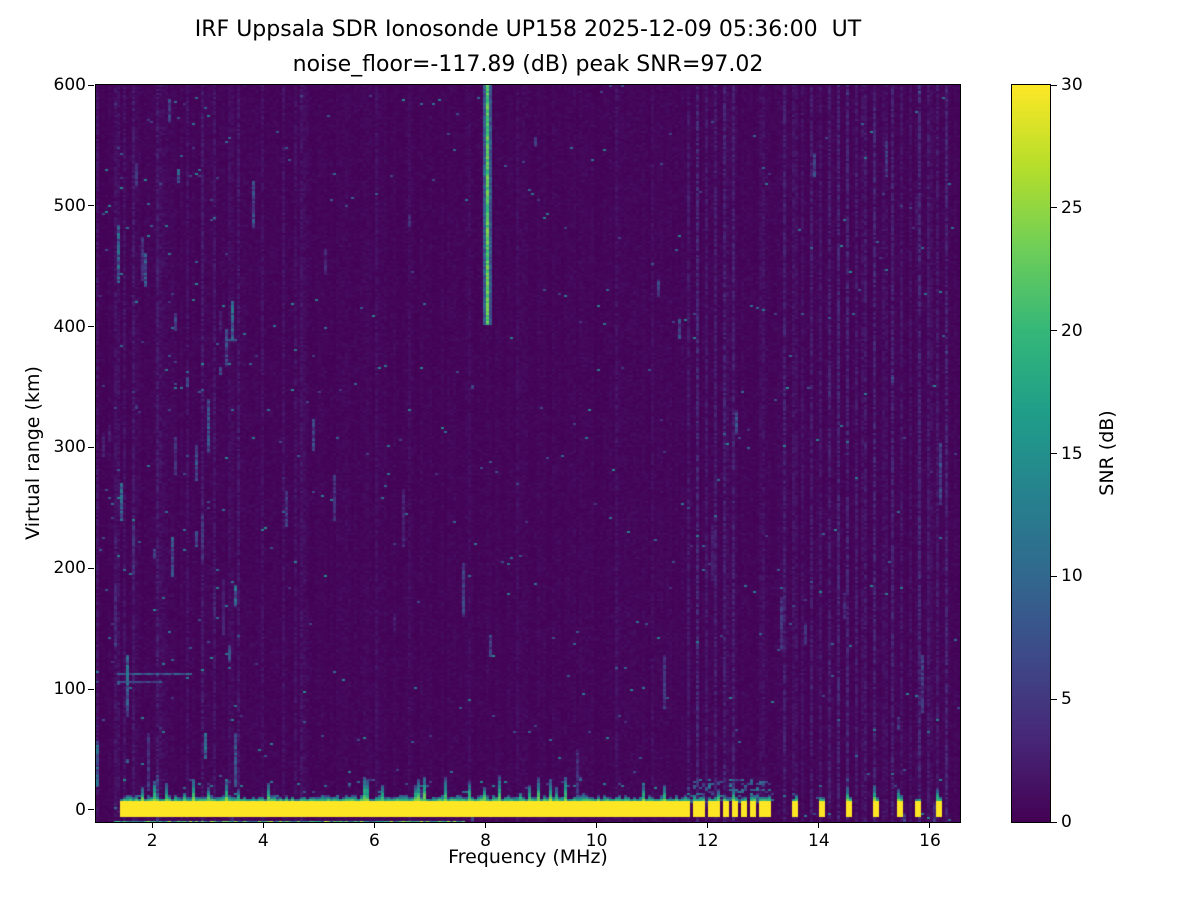  I want to click on x-tick-label: 16, so click(930, 841).